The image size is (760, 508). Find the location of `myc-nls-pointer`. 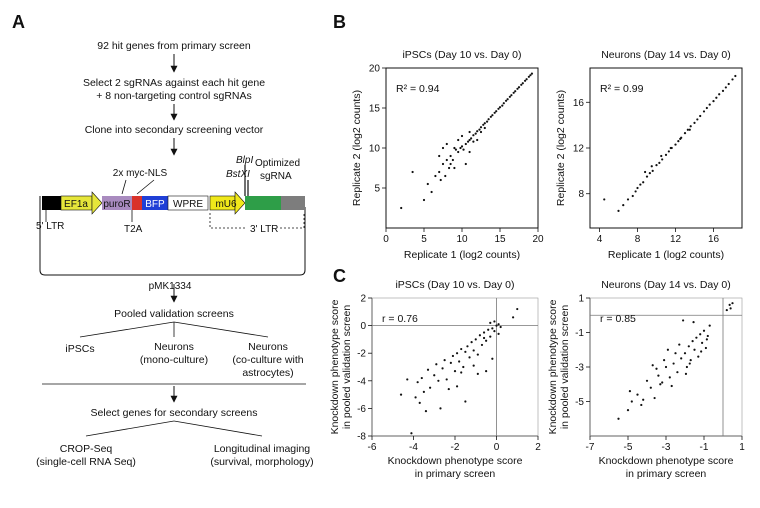

myc-nls-pointer is located at coordinates (124, 187).